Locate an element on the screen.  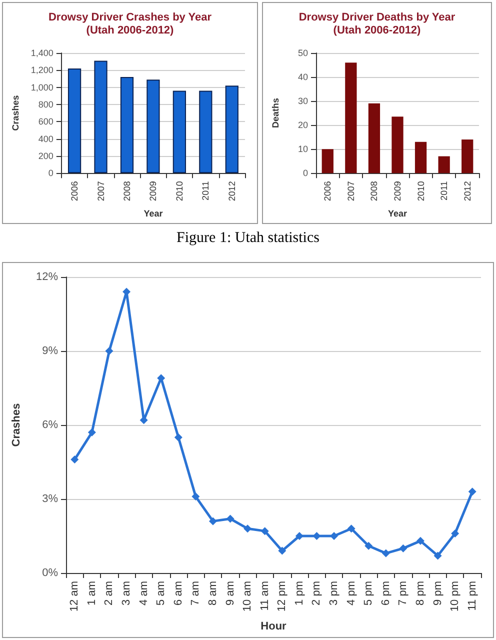
y-tick-label: 10 is located at coordinates (303, 149).